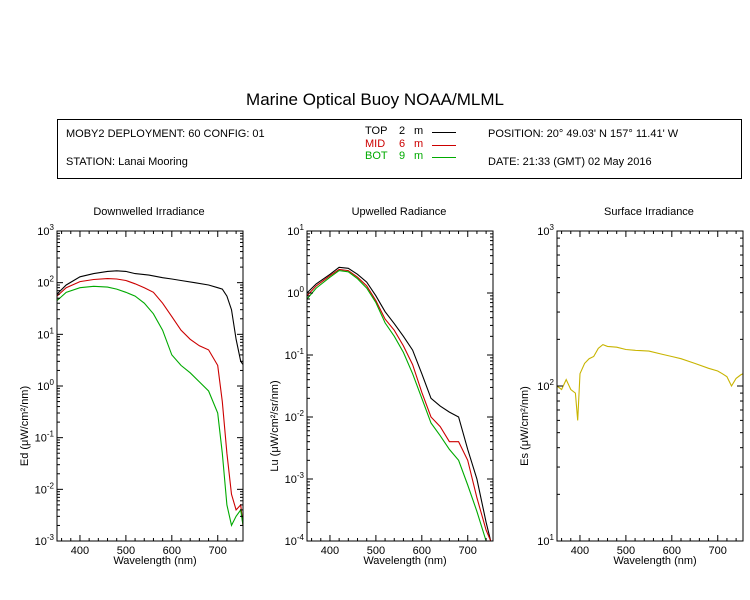 The image size is (750, 600). Describe the element at coordinates (570, 162) in the screenshot. I see `date-text: DATE: 21:33 (GMT) 02 May 2016` at that location.